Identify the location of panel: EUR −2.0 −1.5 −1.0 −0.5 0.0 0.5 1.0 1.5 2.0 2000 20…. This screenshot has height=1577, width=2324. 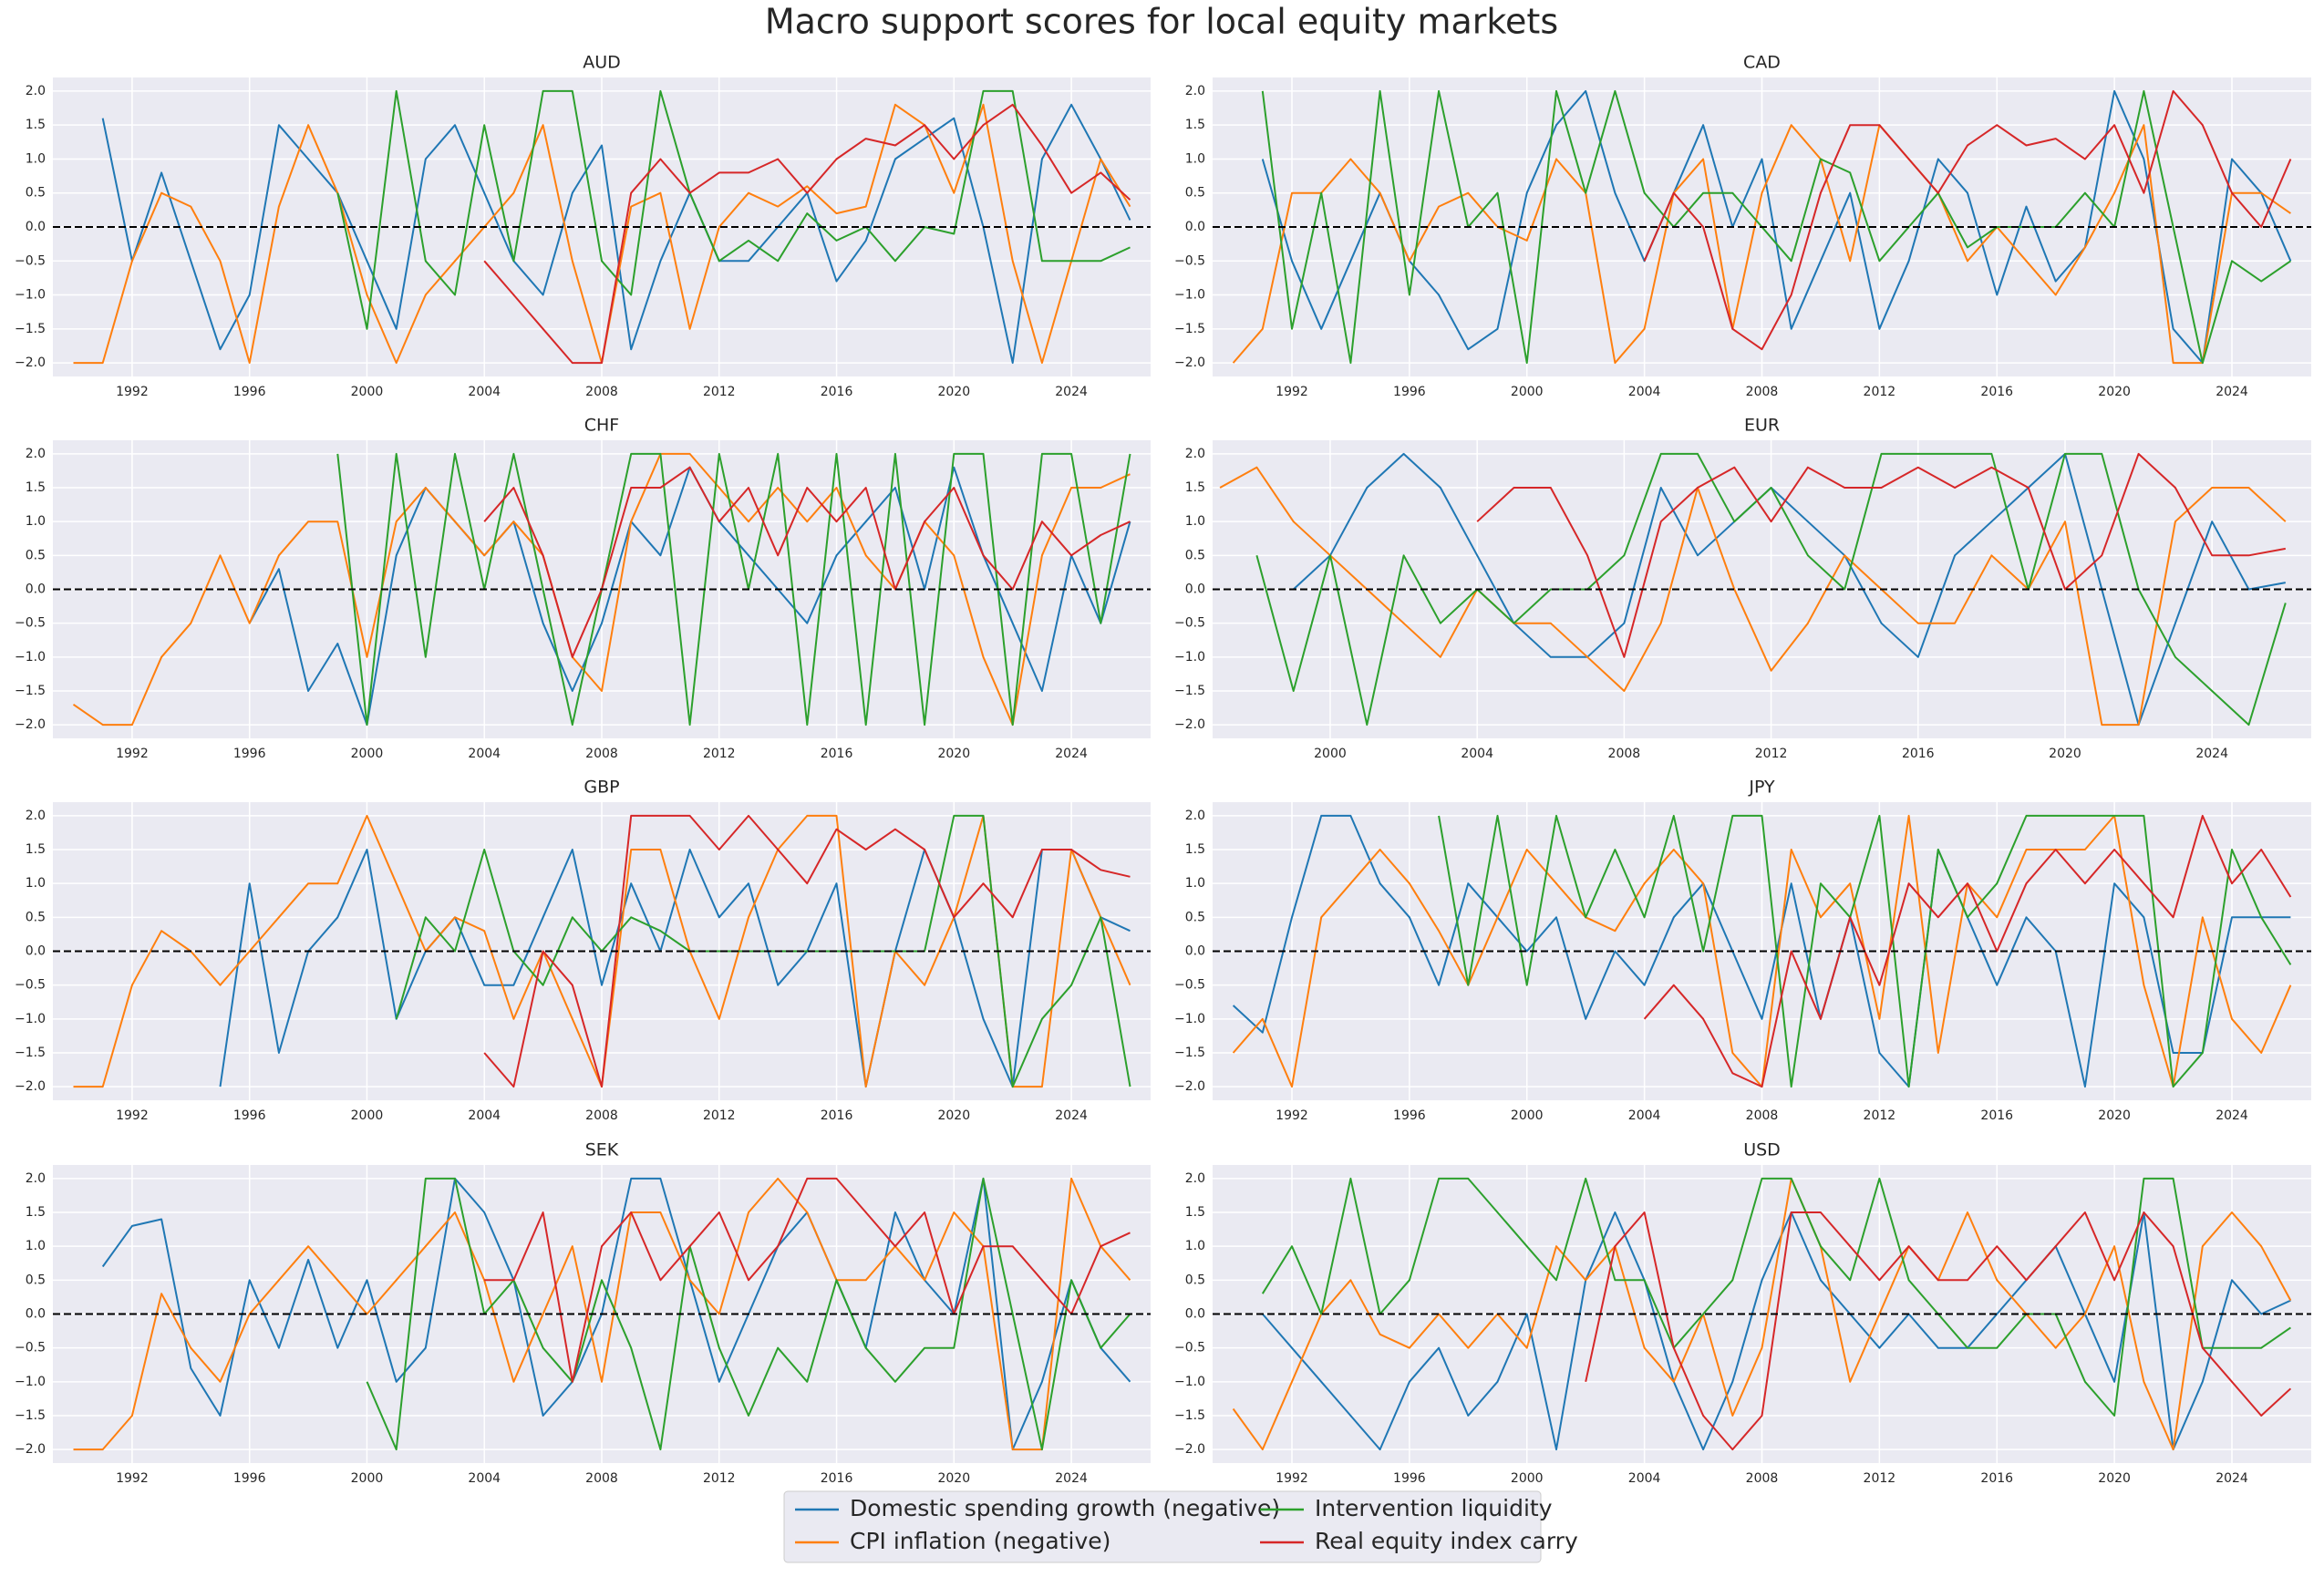
(1742, 589).